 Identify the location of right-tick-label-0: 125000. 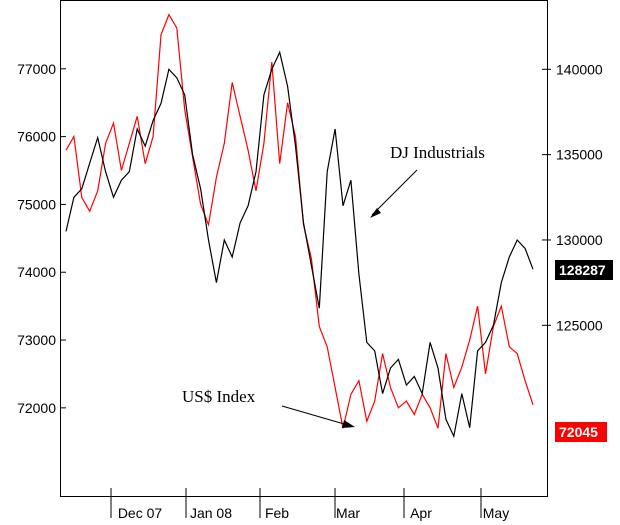
(579, 325).